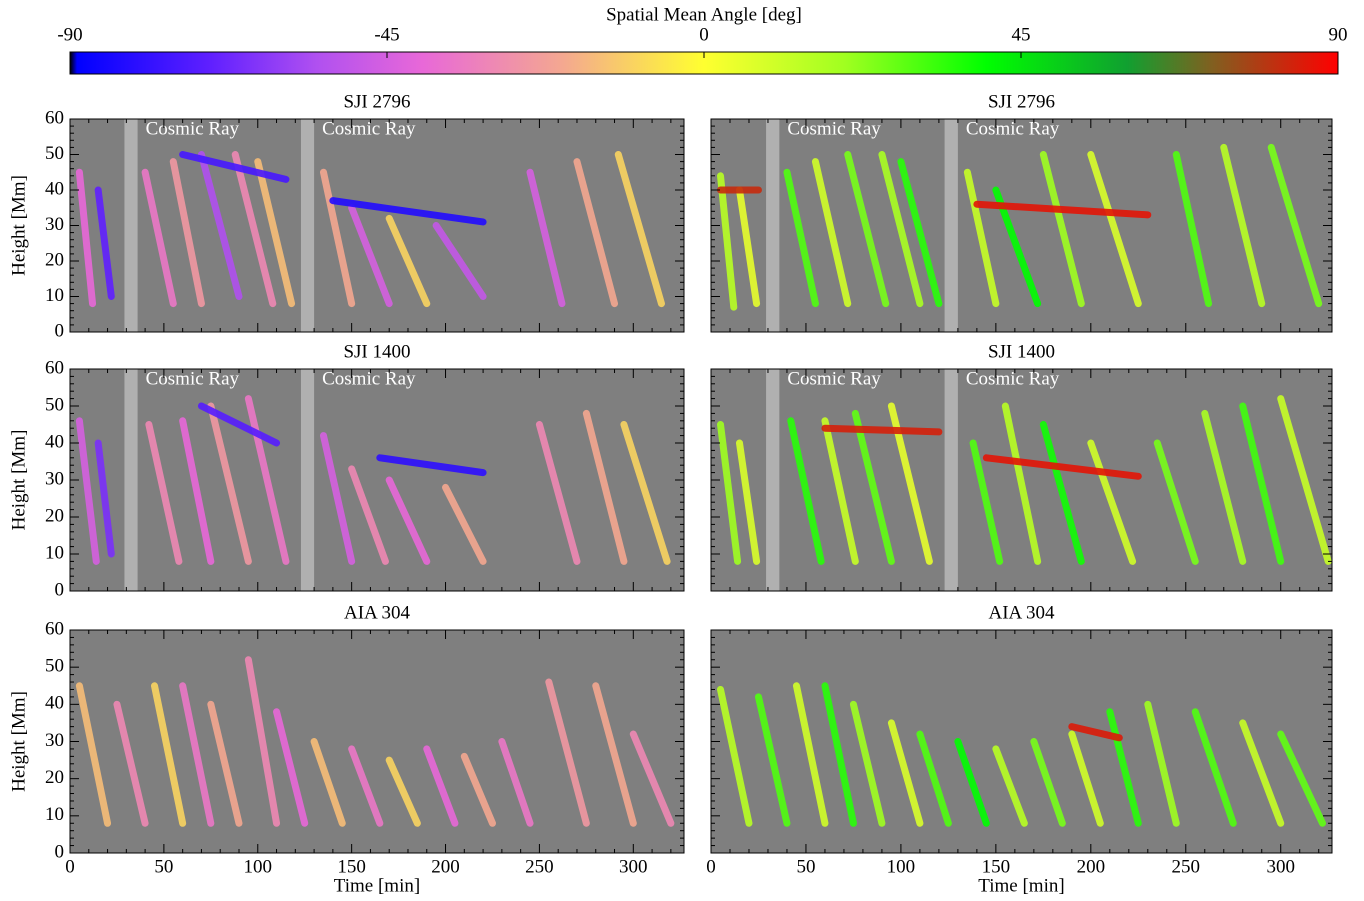 The height and width of the screenshot is (901, 1364). I want to click on colorbar-tick-label: 0, so click(704, 34).